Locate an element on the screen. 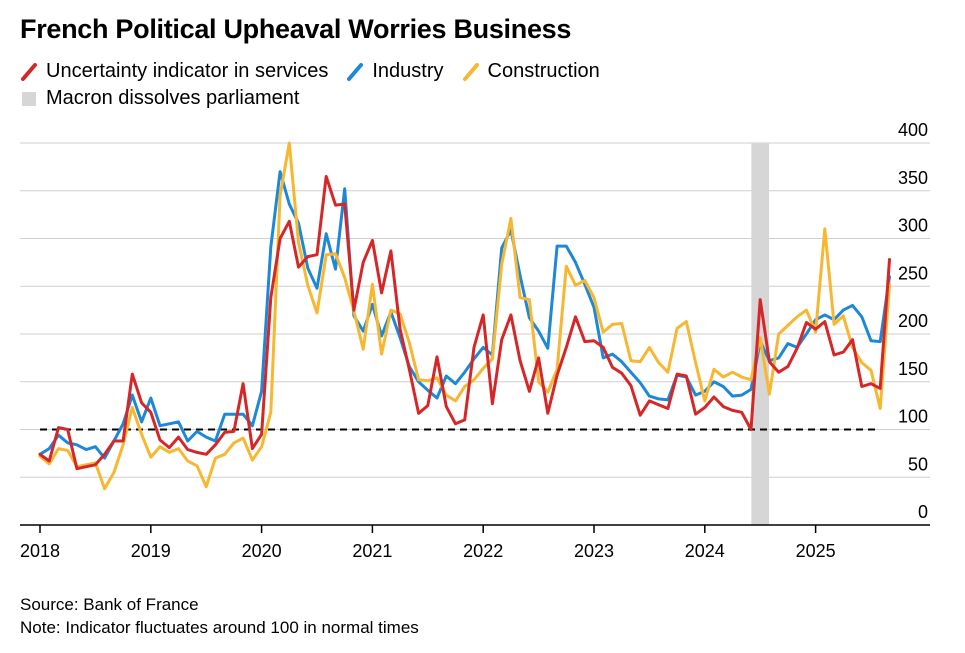 The image size is (965, 653). legend-item-industry: Industry is located at coordinates (395, 71).